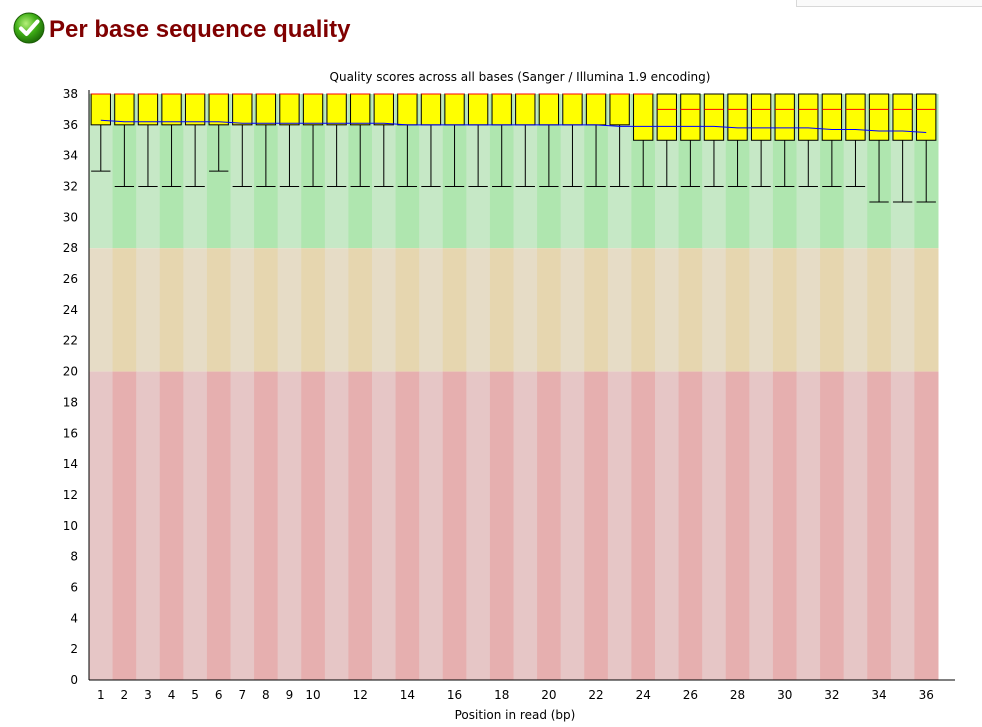 The width and height of the screenshot is (982, 727). I want to click on y-tick-label: 10, so click(70, 526).